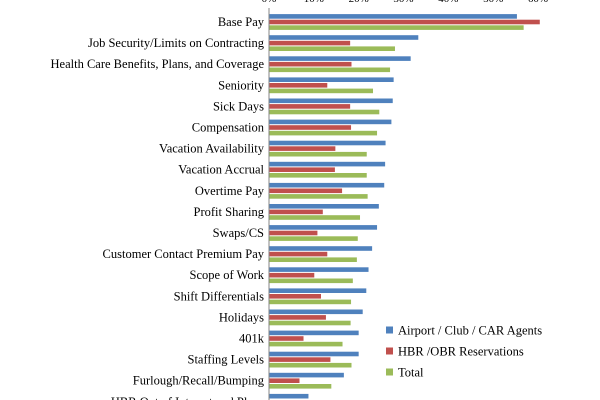 Image resolution: width=600 pixels, height=400 pixels. I want to click on x-tick-label: 10%, so click(314, 2).